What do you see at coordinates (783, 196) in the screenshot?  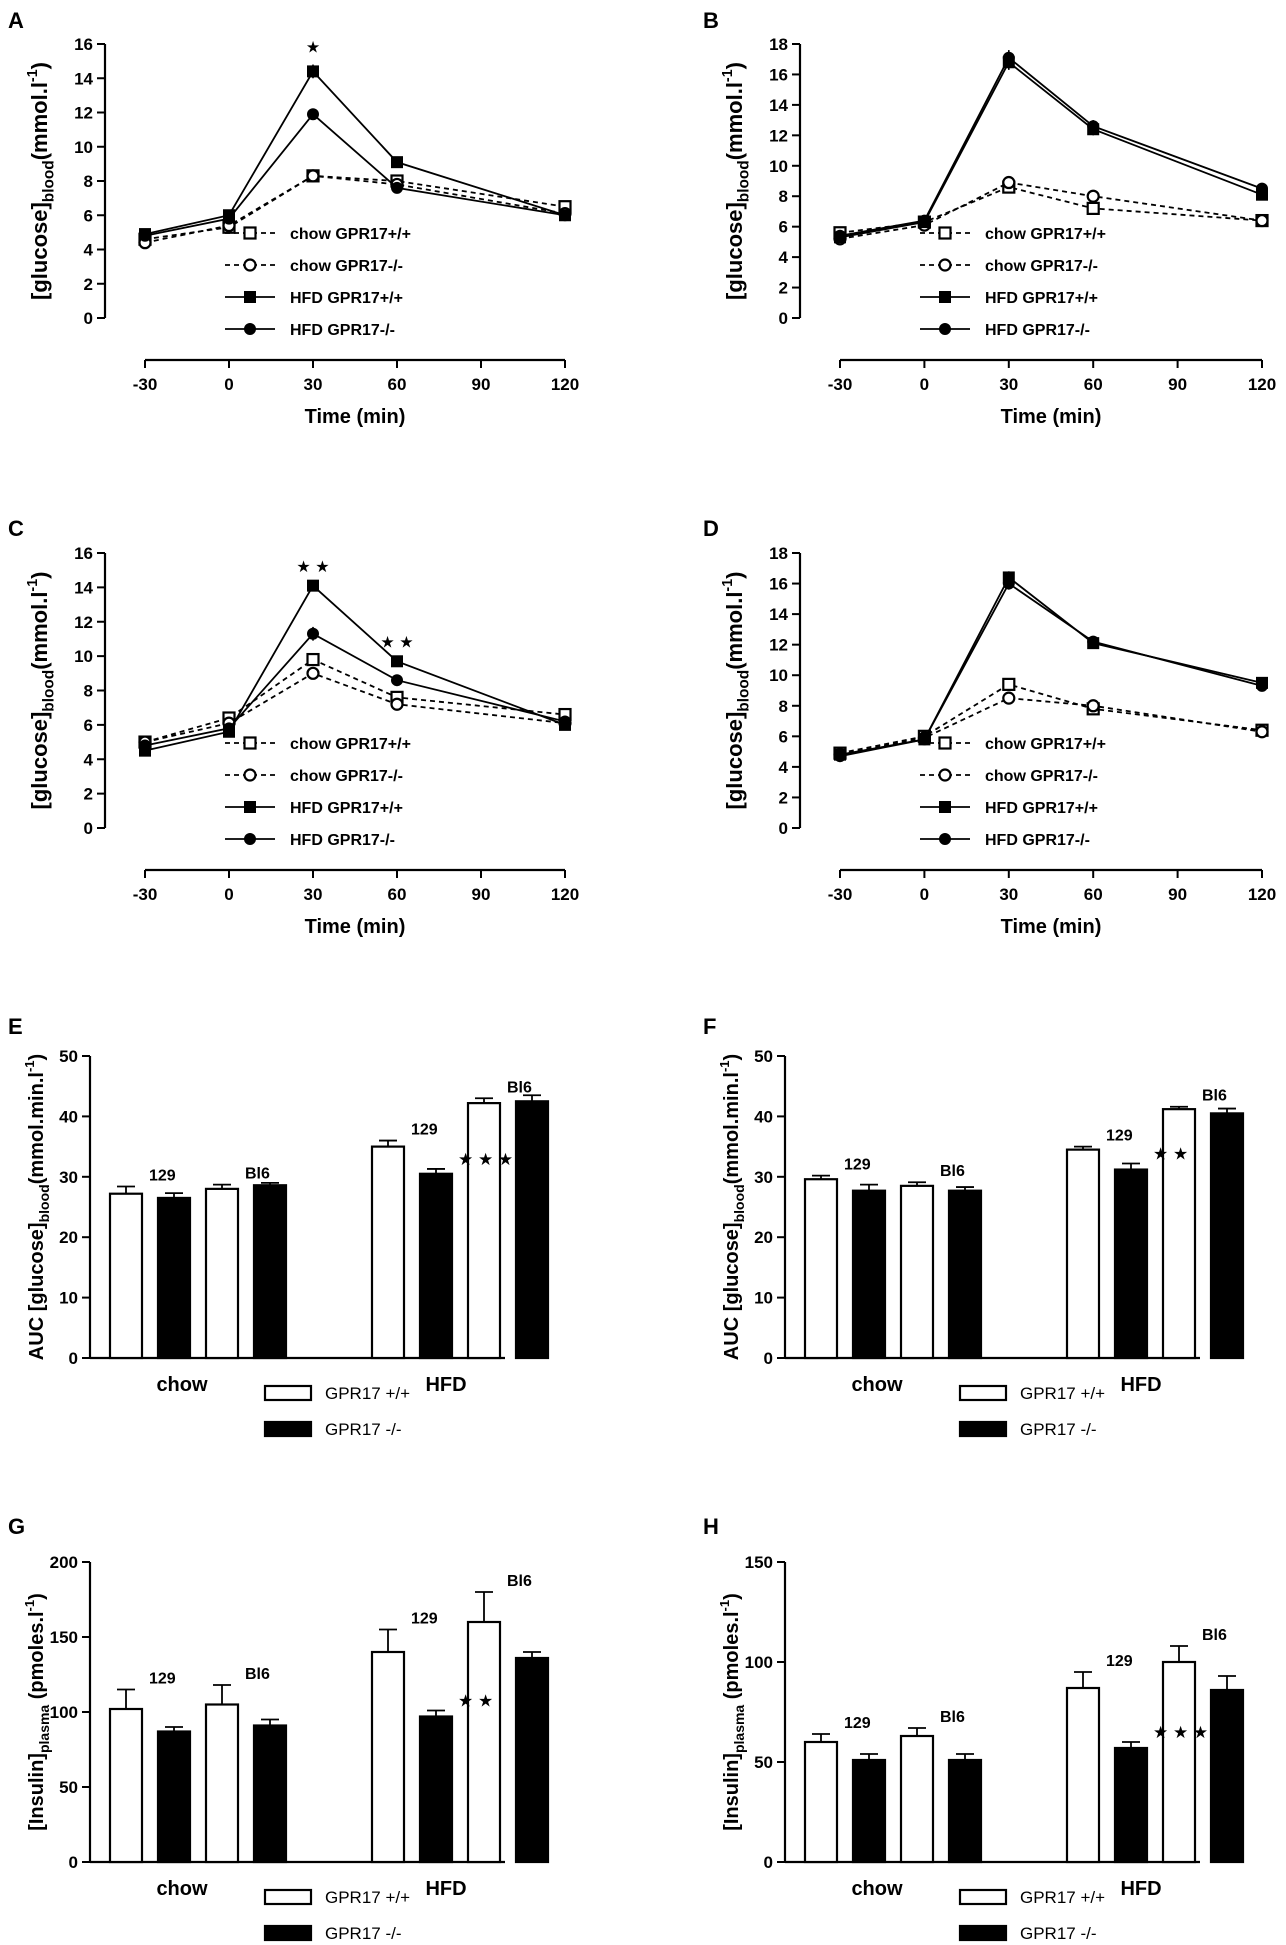 I see `y-tick-label: 8` at bounding box center [783, 196].